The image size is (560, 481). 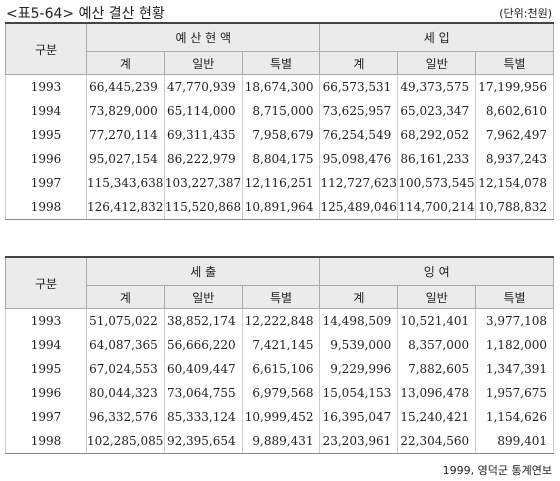 I want to click on value-cell: 1,182,000, so click(x=514, y=345).